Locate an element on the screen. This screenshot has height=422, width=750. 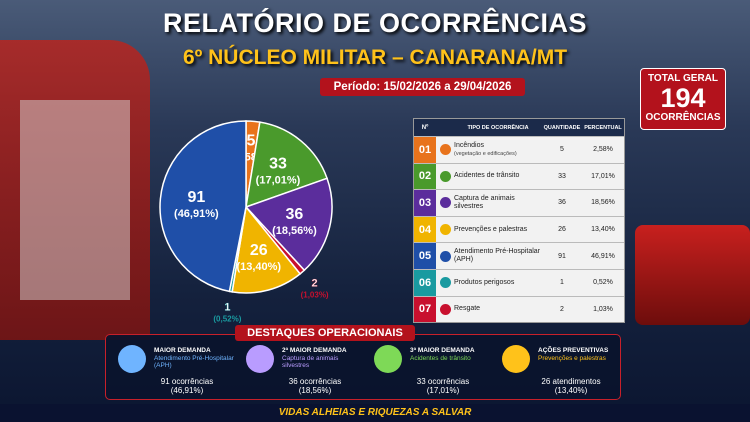
slice-percent-label: (18,56%) is located at coordinates (294, 231).